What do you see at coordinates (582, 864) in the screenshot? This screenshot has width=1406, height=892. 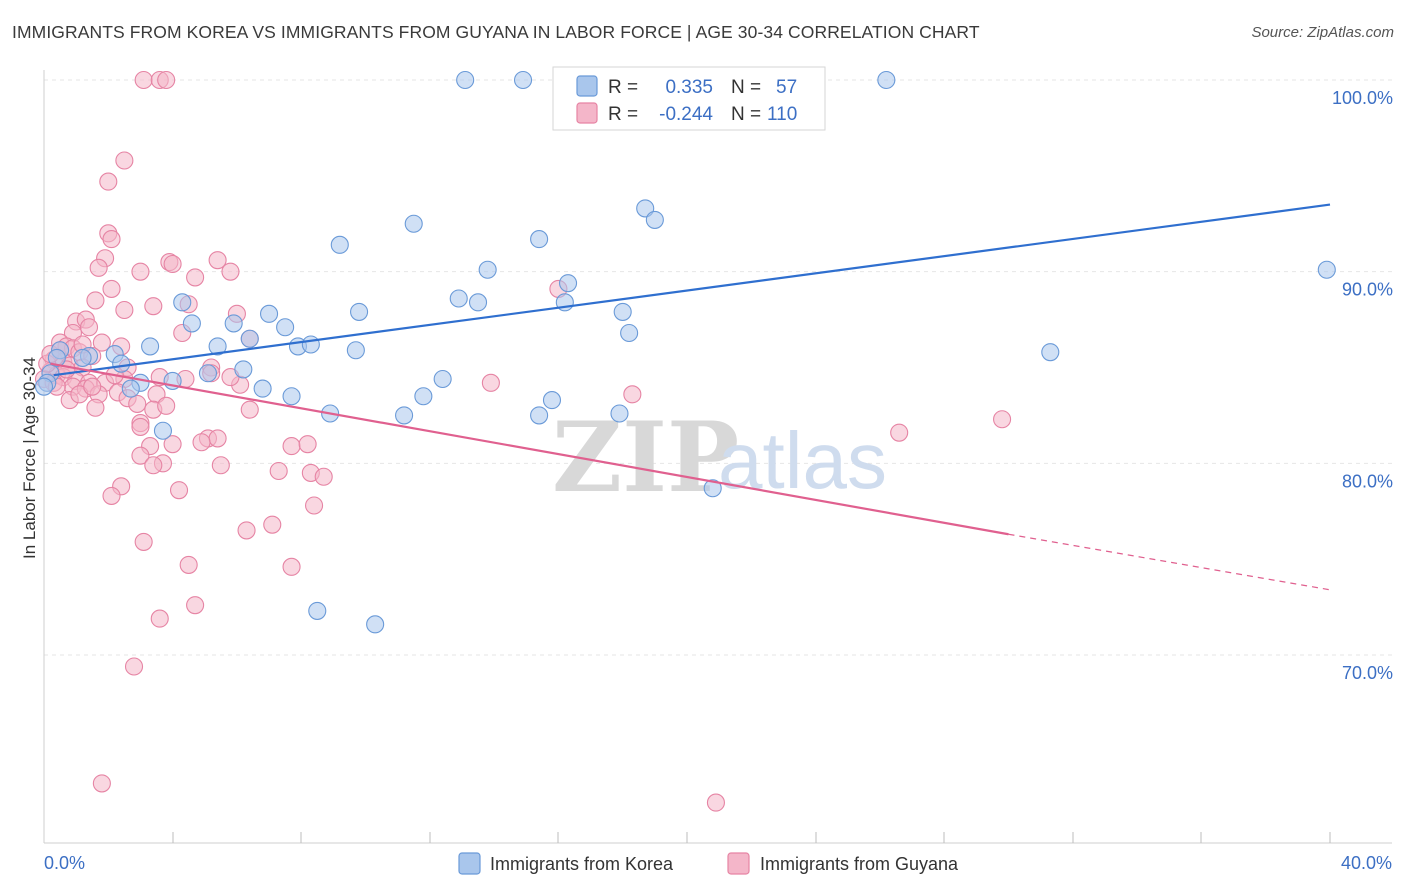 I see `bottom-legend-korea-label: Immigrants from Korea` at bounding box center [582, 864].